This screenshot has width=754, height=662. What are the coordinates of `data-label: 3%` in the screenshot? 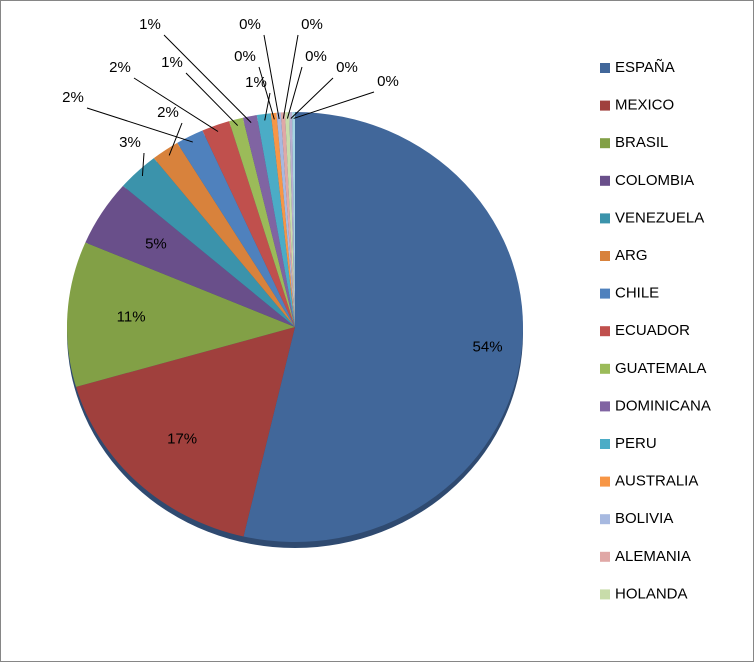 It's located at (130, 142).